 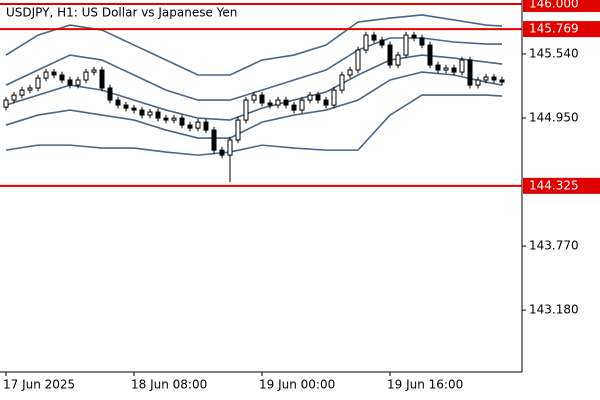 What do you see at coordinates (425, 385) in the screenshot?
I see `x-tick-label: 19 Jun 16:00` at bounding box center [425, 385].